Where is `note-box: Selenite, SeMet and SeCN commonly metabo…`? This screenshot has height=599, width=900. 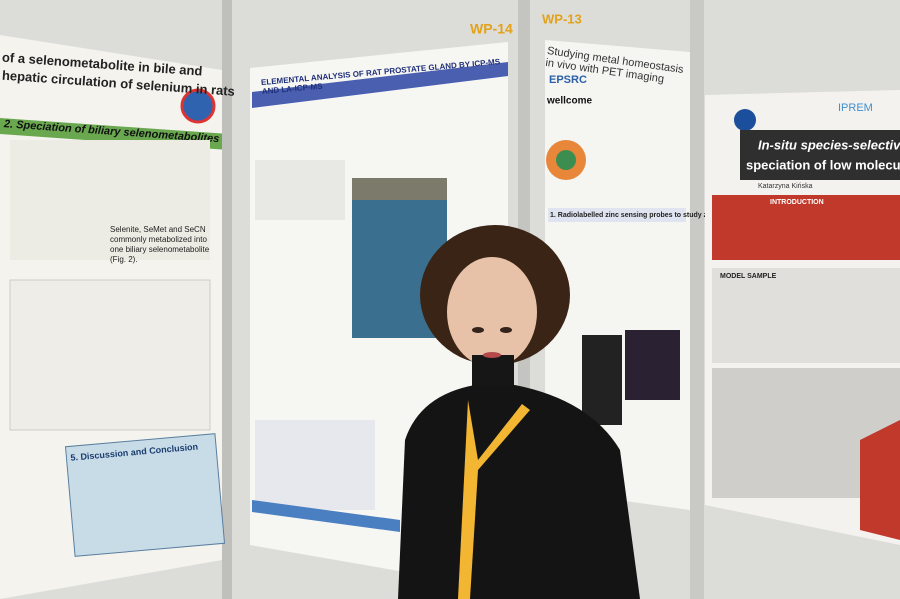
note-box: Selenite, SeMet and SeCN commonly metabo… is located at coordinates (160, 244).